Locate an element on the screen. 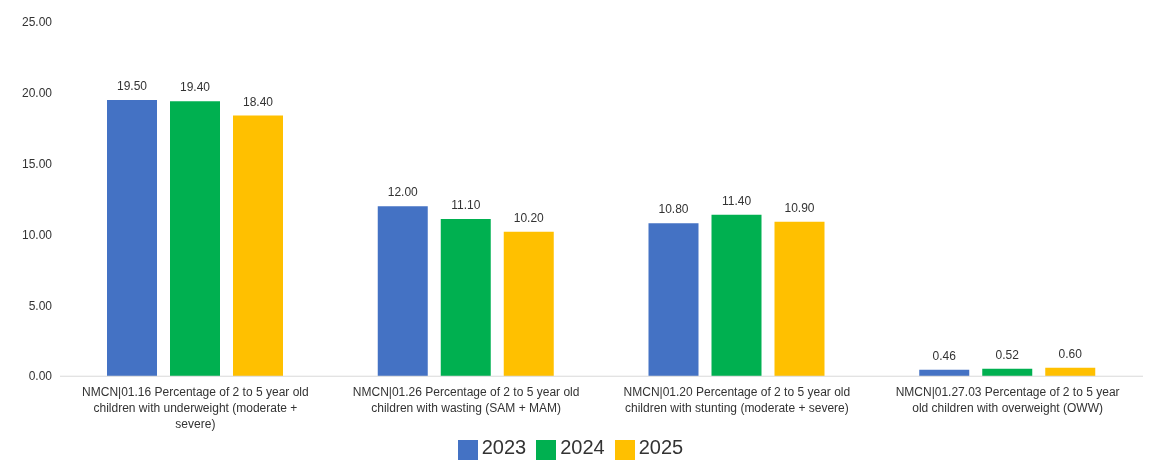 The width and height of the screenshot is (1157, 463). x-tick-label: NMCN|01.20 Percentage of 2 to 5 year old children with stunting (moderate + severe) is located at coordinates (737, 400).